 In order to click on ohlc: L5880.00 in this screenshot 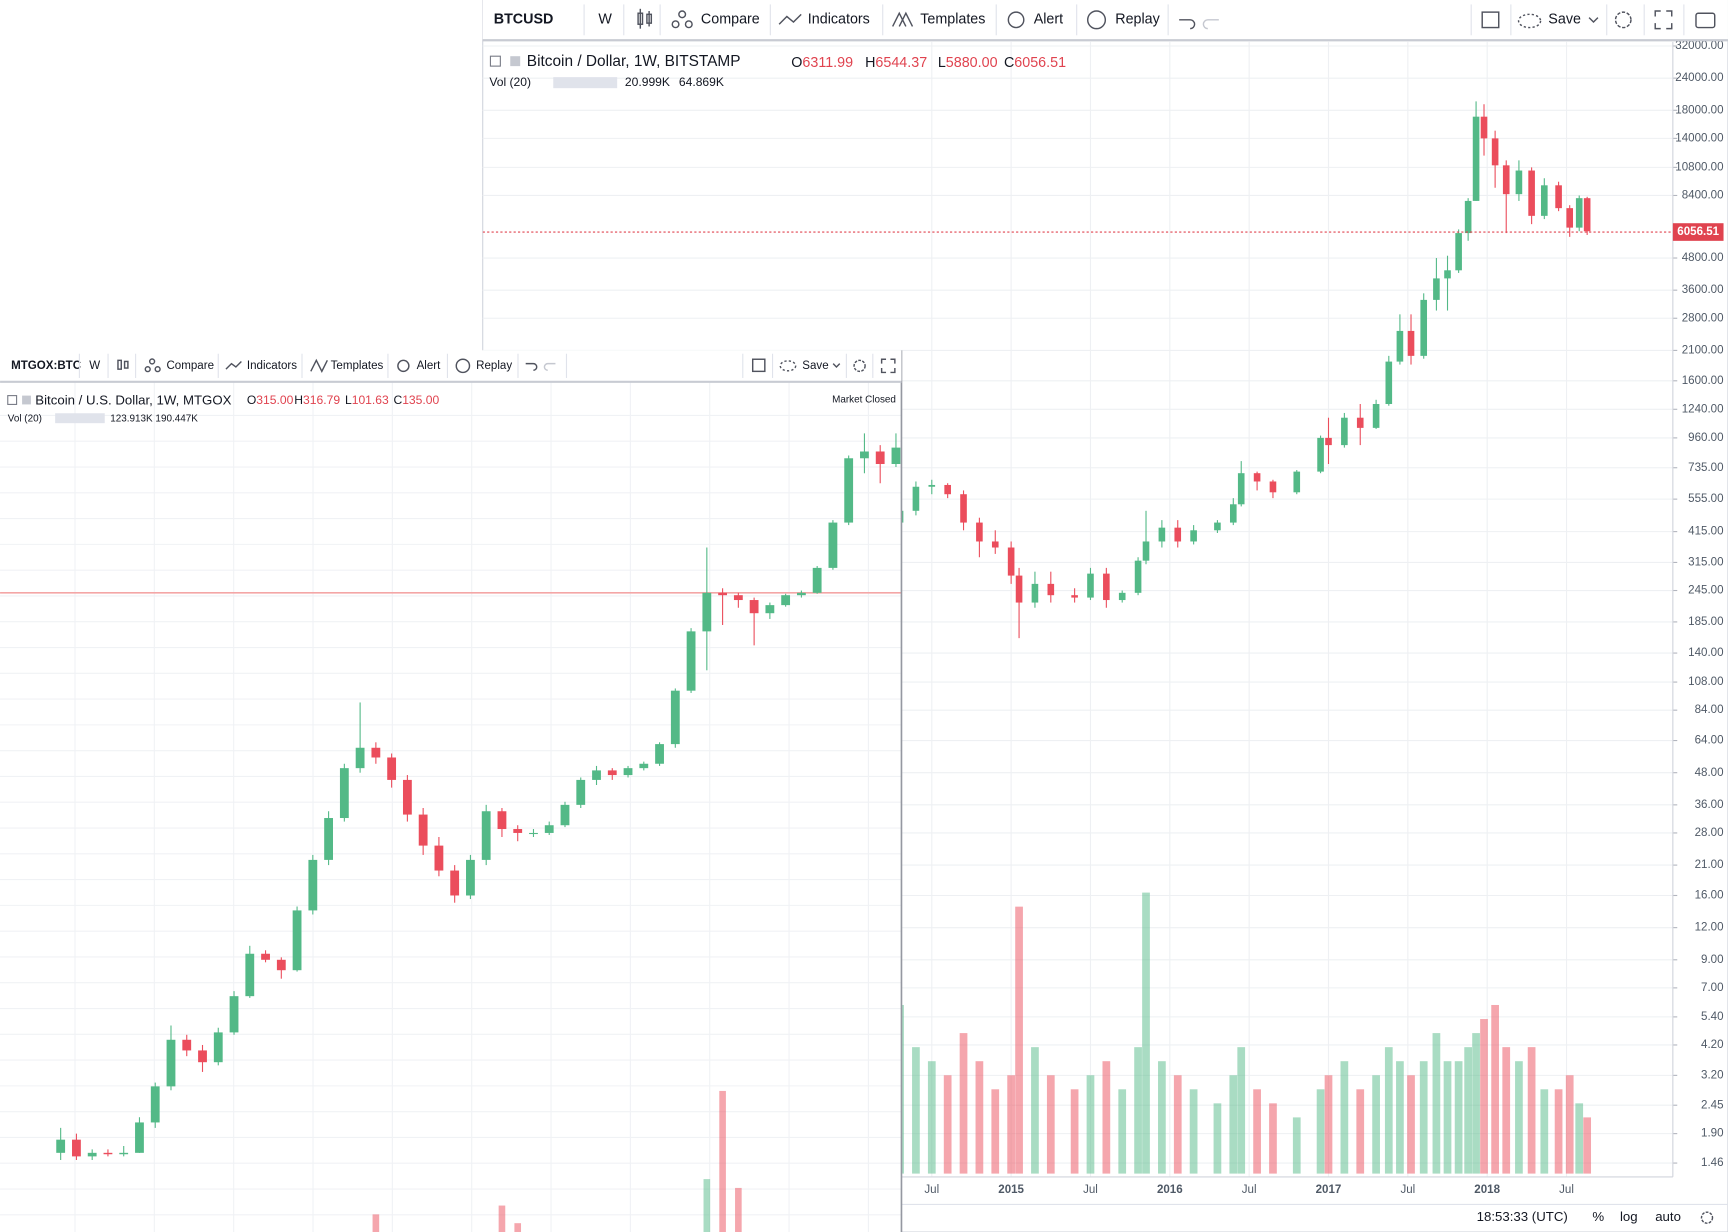, I will do `click(968, 63)`.